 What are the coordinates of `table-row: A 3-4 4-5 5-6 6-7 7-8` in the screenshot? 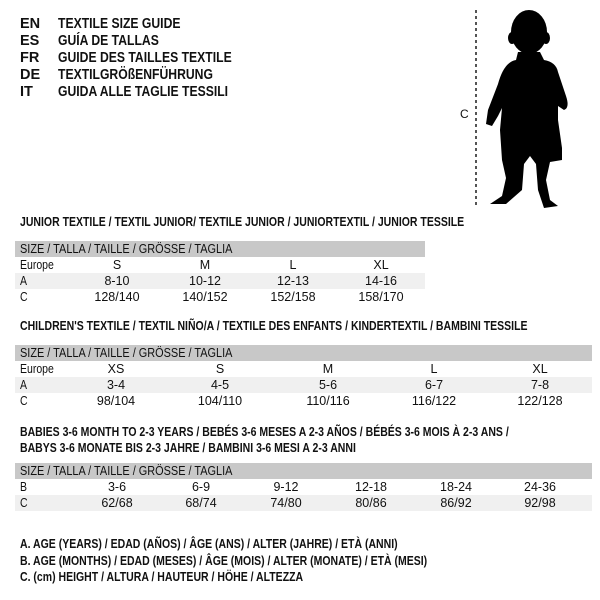 It's located at (303, 385).